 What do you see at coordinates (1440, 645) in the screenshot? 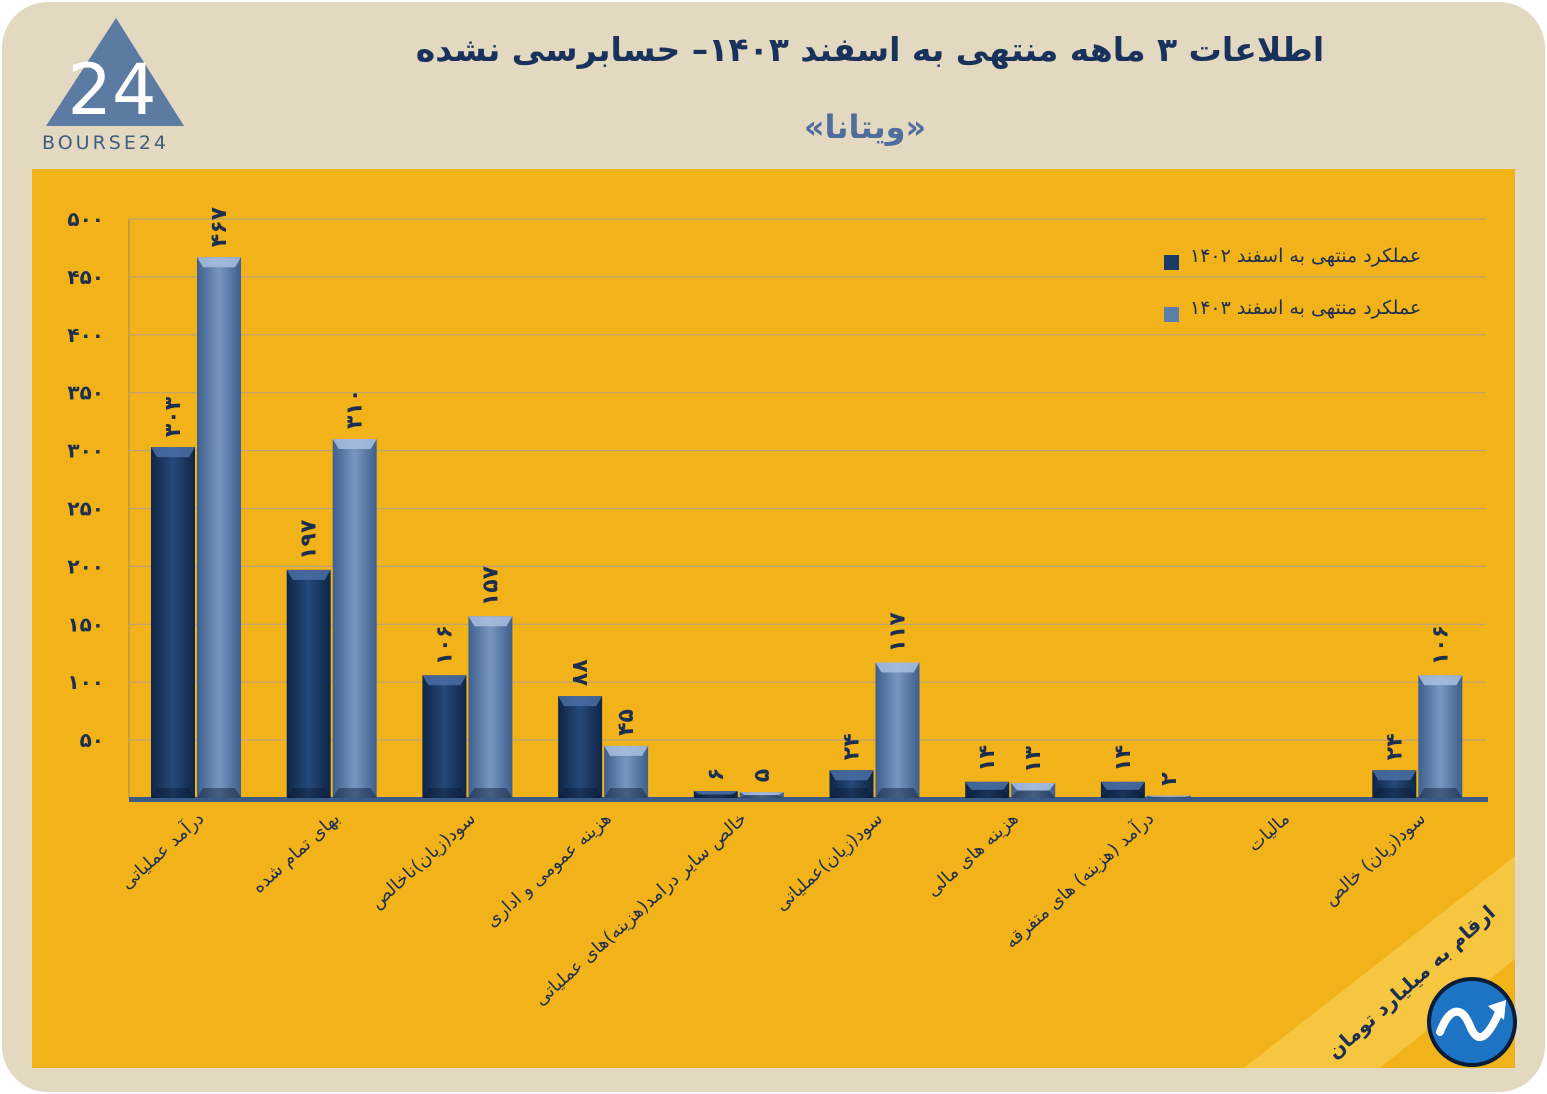
I see `data-label-1403: ۱۰۶` at bounding box center [1440, 645].